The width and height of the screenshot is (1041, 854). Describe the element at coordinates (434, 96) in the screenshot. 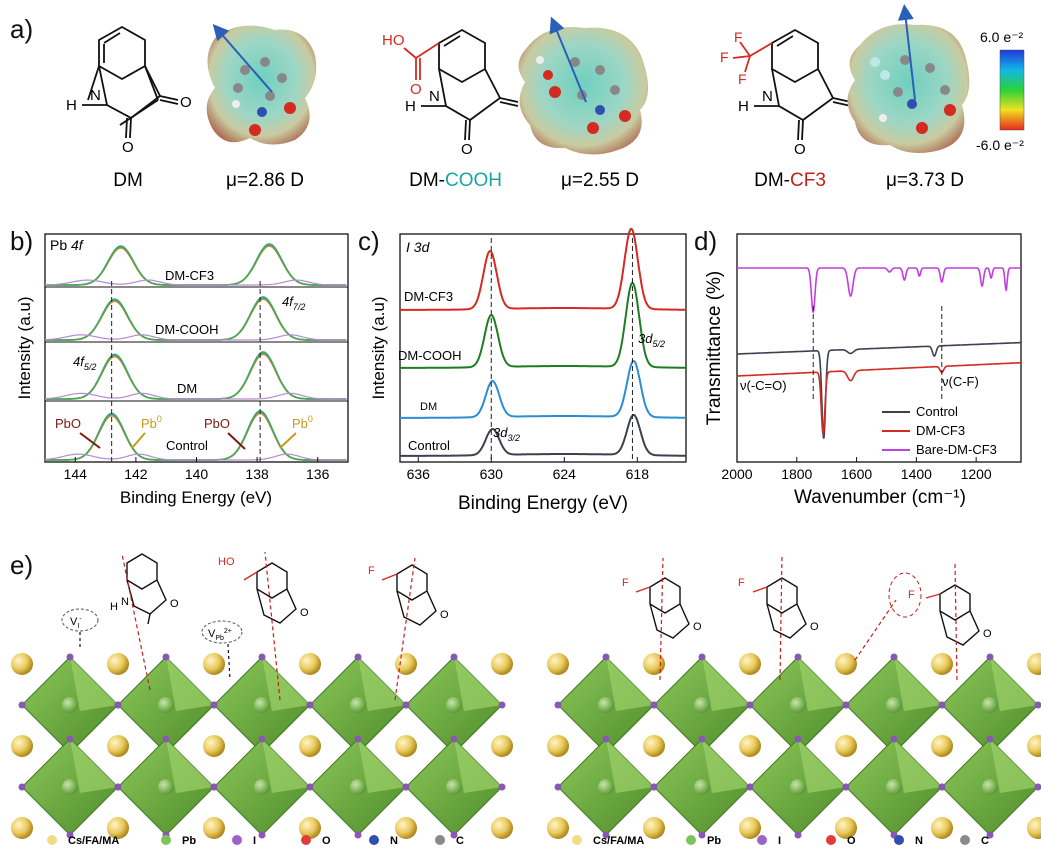

I see `cooh-n: N` at that location.